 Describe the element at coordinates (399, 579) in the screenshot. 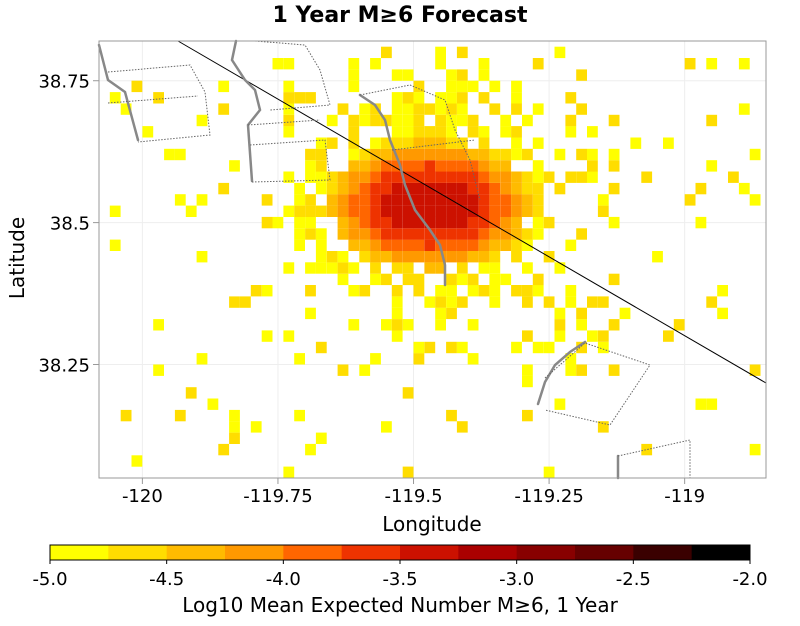

I see `colorbar-tick-label: -3.5` at that location.